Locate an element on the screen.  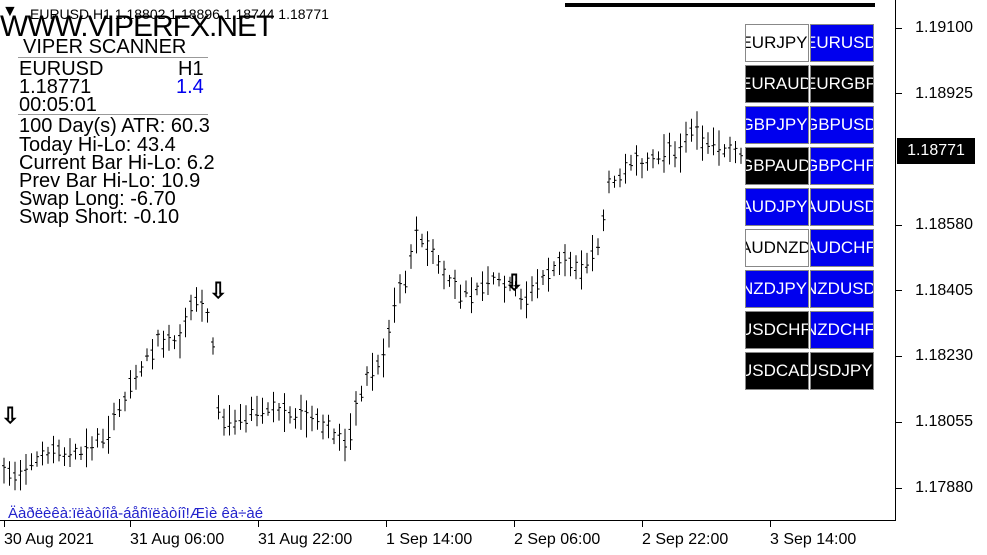
current-price-label: 1.18771 is located at coordinates (936, 151).